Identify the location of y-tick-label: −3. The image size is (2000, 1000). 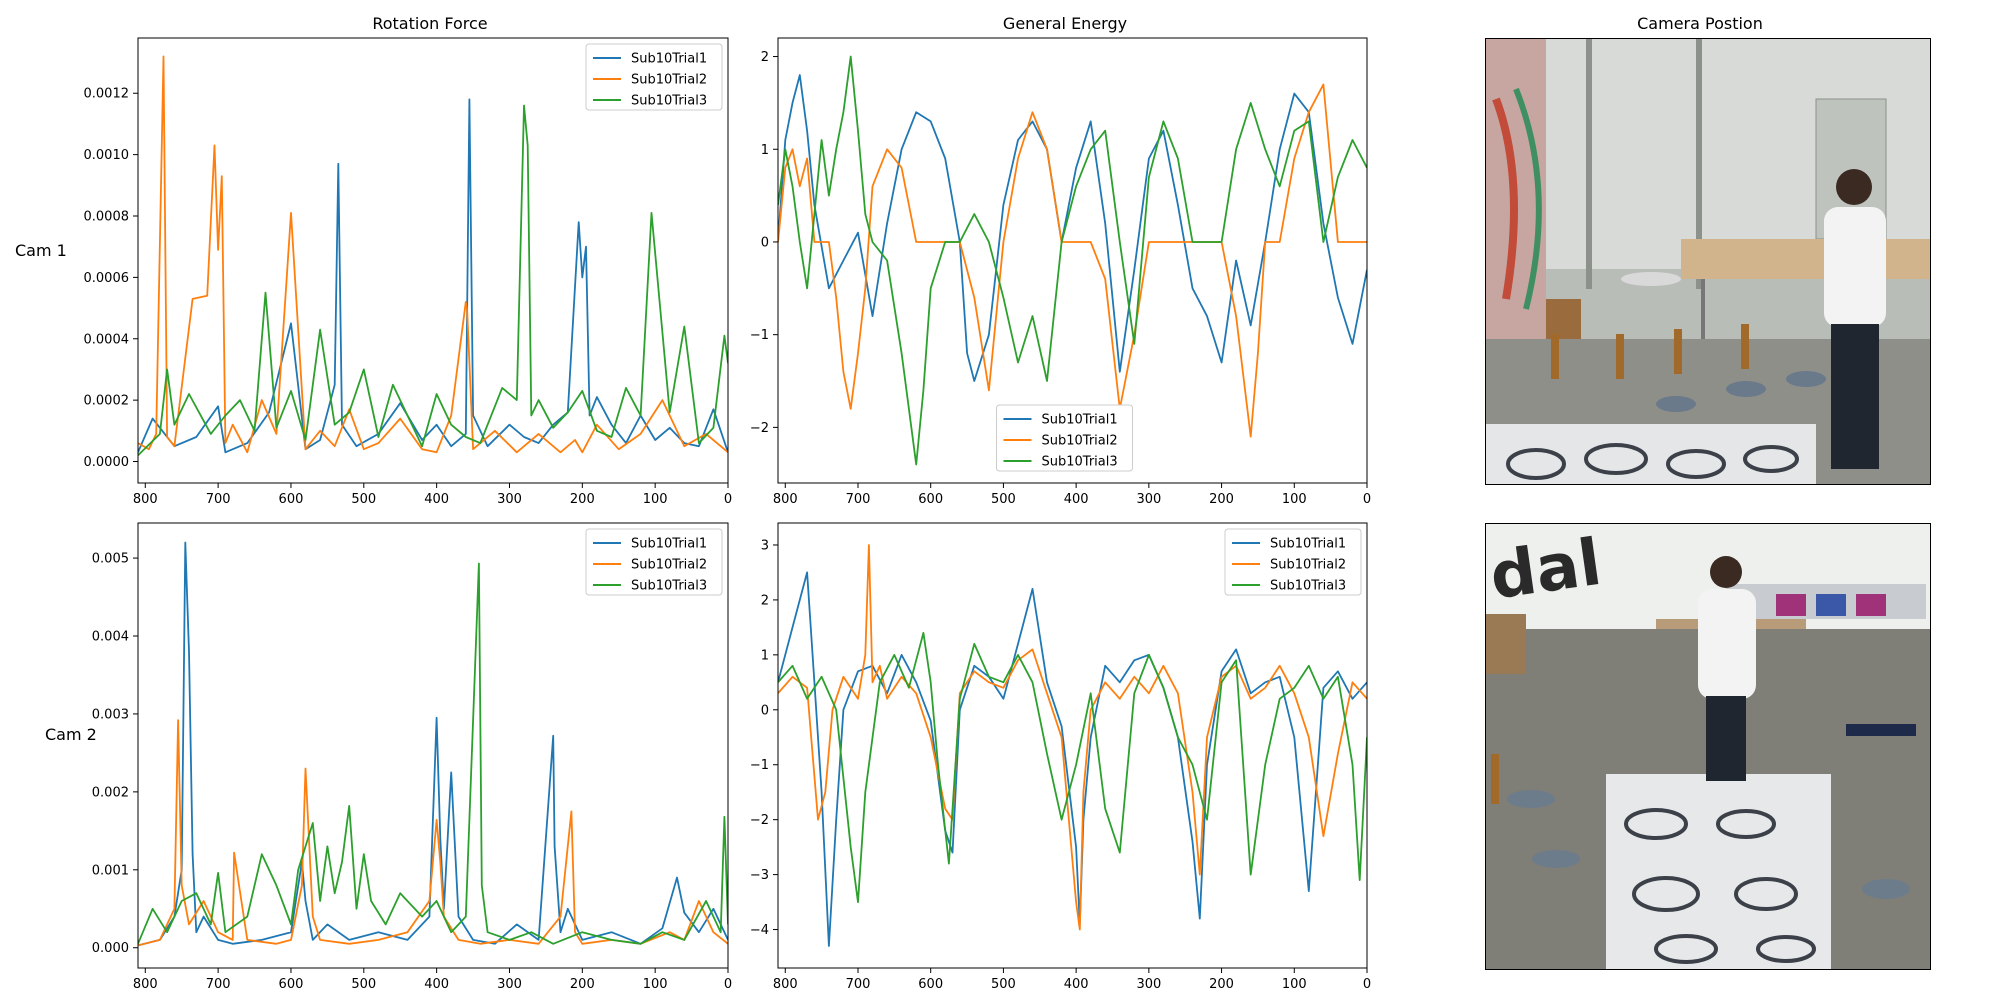
(759, 875).